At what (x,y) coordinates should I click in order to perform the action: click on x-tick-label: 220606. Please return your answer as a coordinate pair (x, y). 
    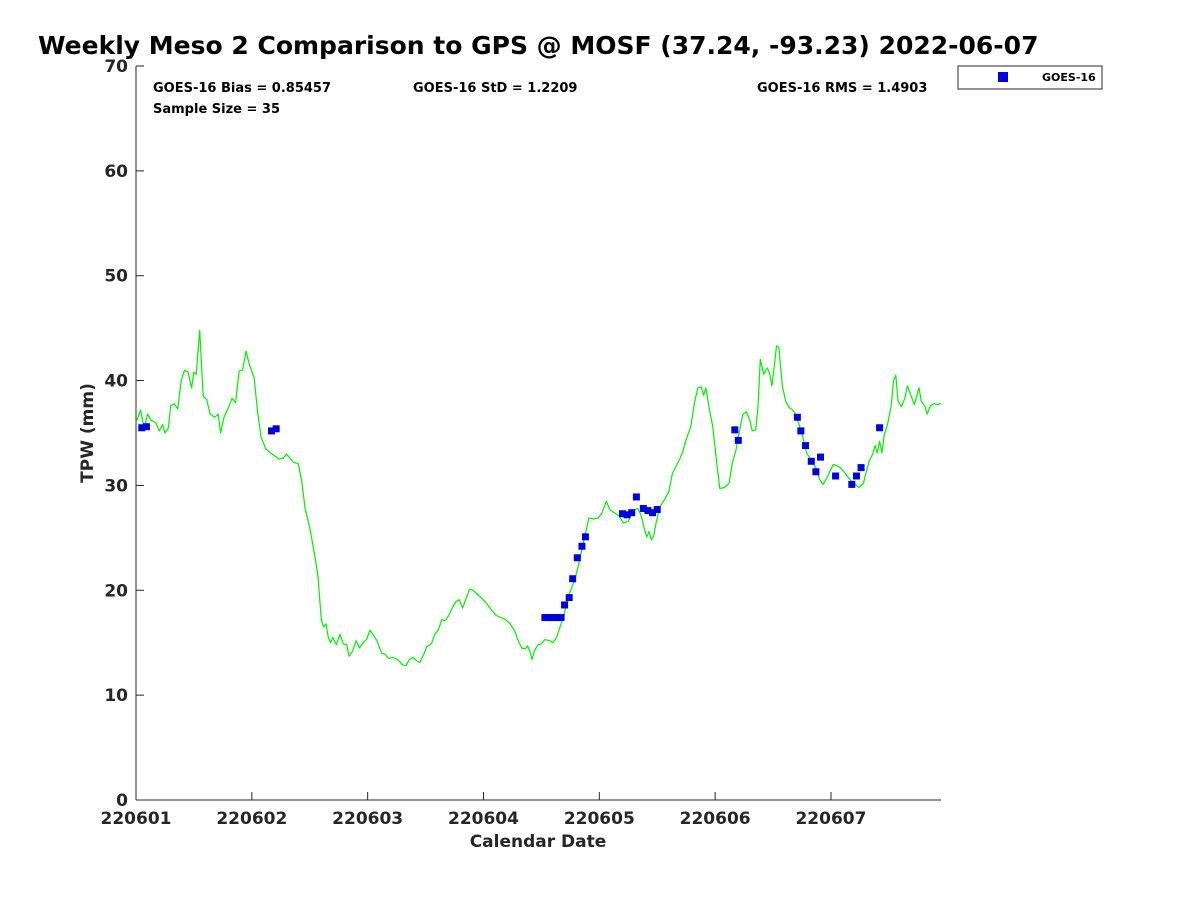
    Looking at the image, I should click on (715, 819).